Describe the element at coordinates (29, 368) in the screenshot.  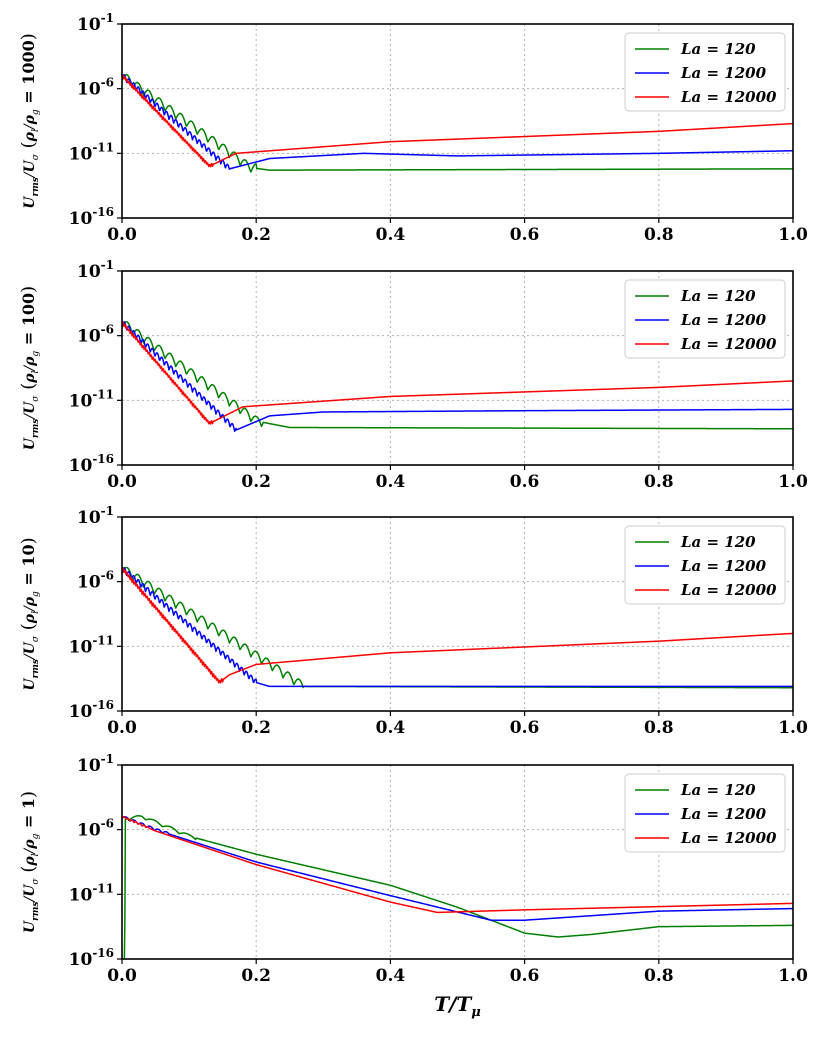
I see `y-axis-label: Urms/Uσ (ρl/ρg = 100)` at that location.